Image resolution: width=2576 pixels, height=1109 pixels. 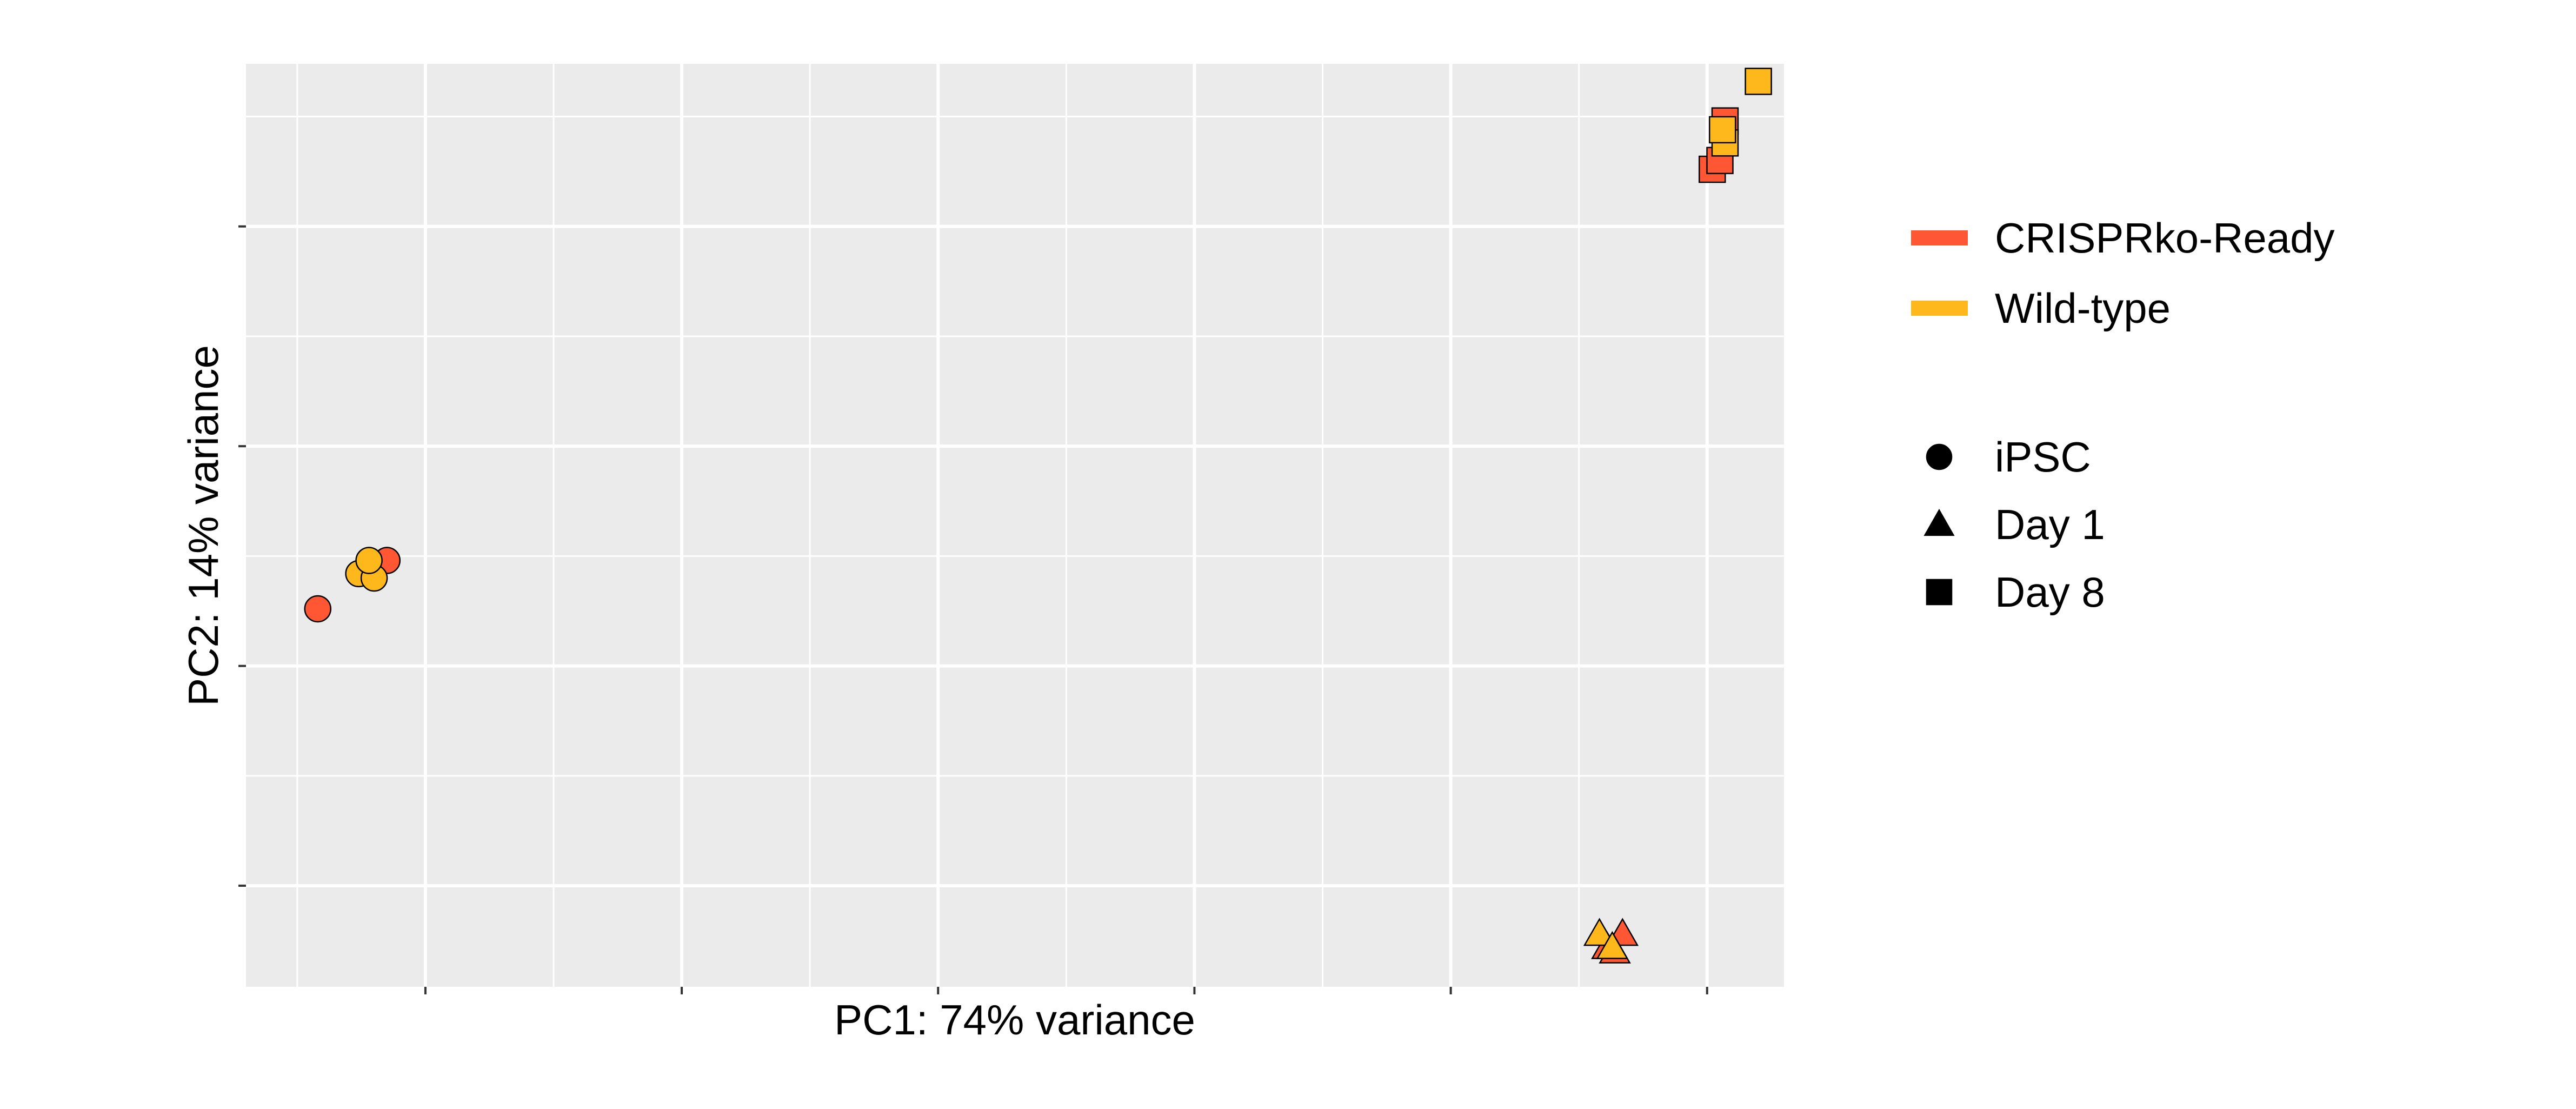 I want to click on legend-label: iPSC, so click(x=2043, y=457).